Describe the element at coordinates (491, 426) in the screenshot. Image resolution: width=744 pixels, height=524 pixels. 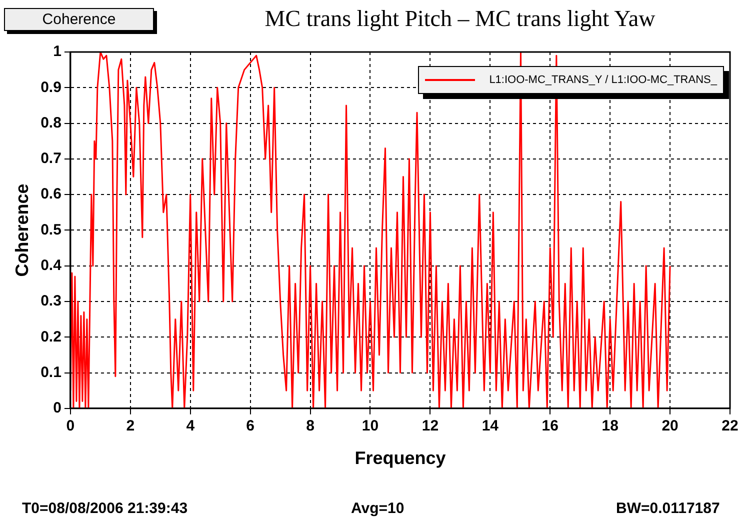
I see `x-tick-label: 14` at that location.